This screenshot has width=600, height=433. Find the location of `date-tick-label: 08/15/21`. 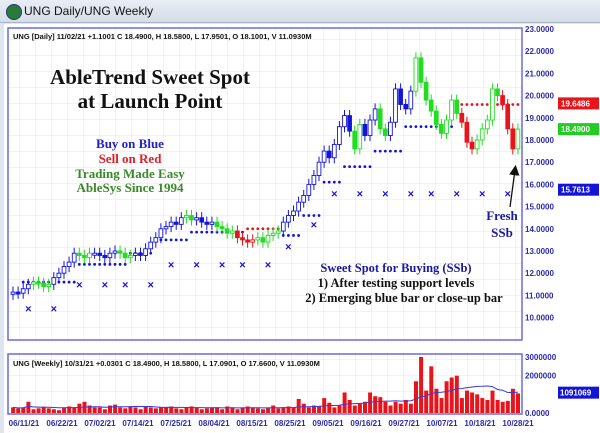

date-tick-label: 08/15/21 is located at coordinates (252, 423).